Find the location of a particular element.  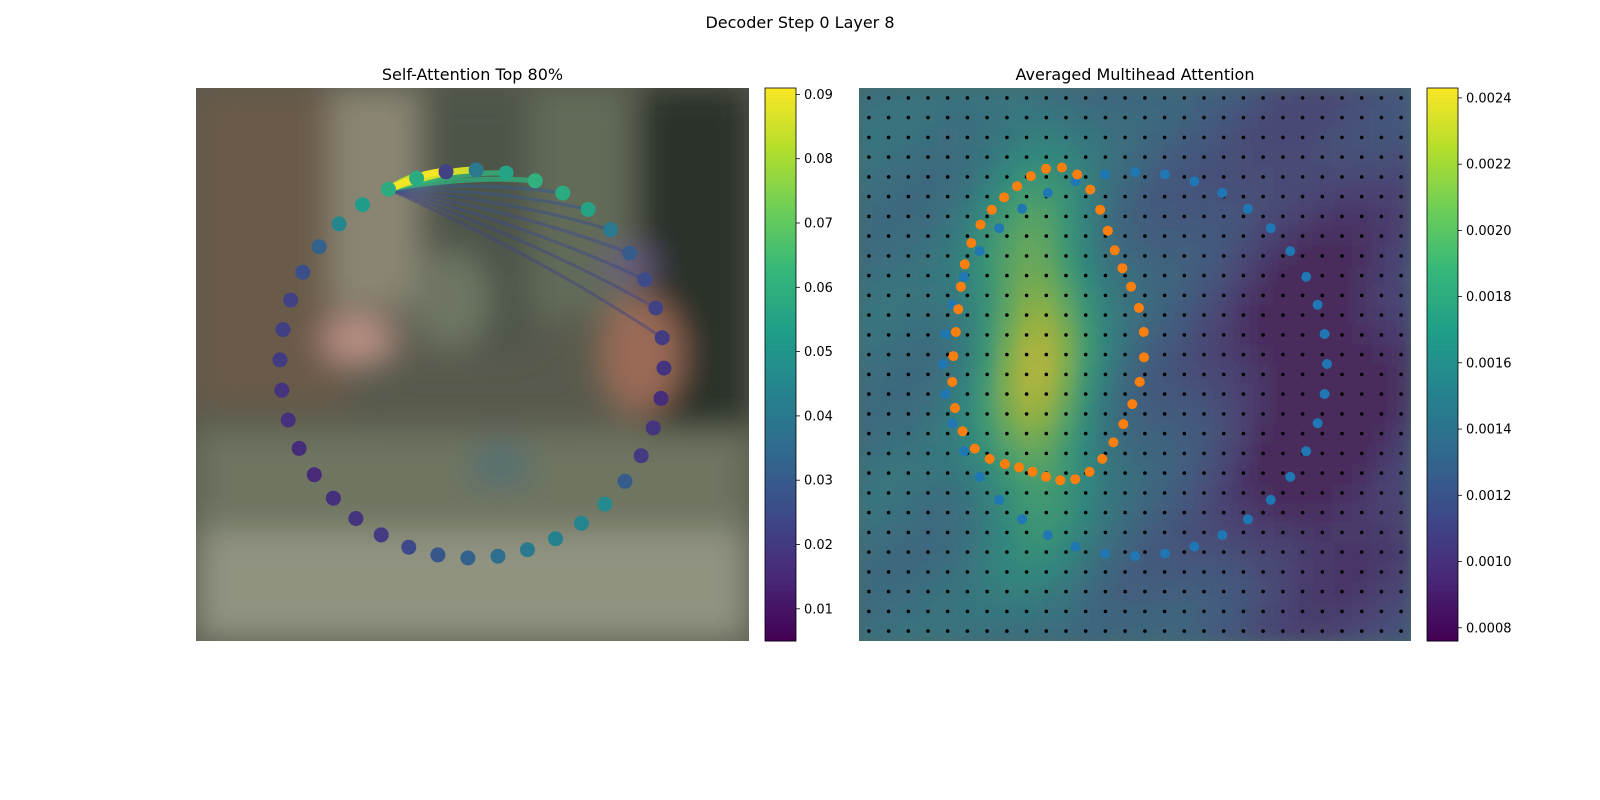

orange-contour-points is located at coordinates (1048, 324).